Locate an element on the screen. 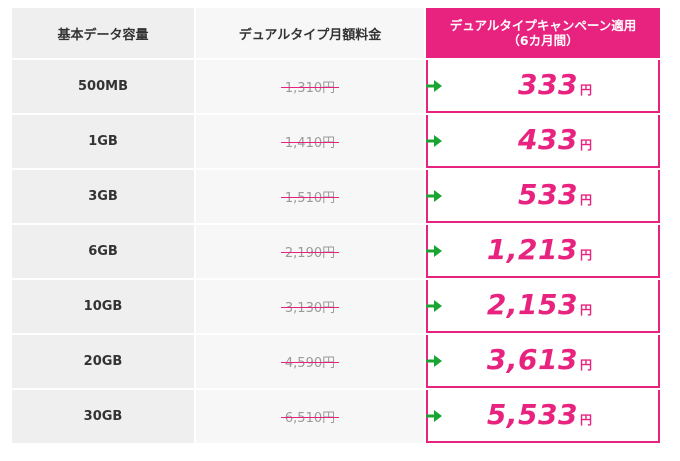 This screenshot has height=461, width=680. campaign-price-value: 3,613 is located at coordinates (532, 359).